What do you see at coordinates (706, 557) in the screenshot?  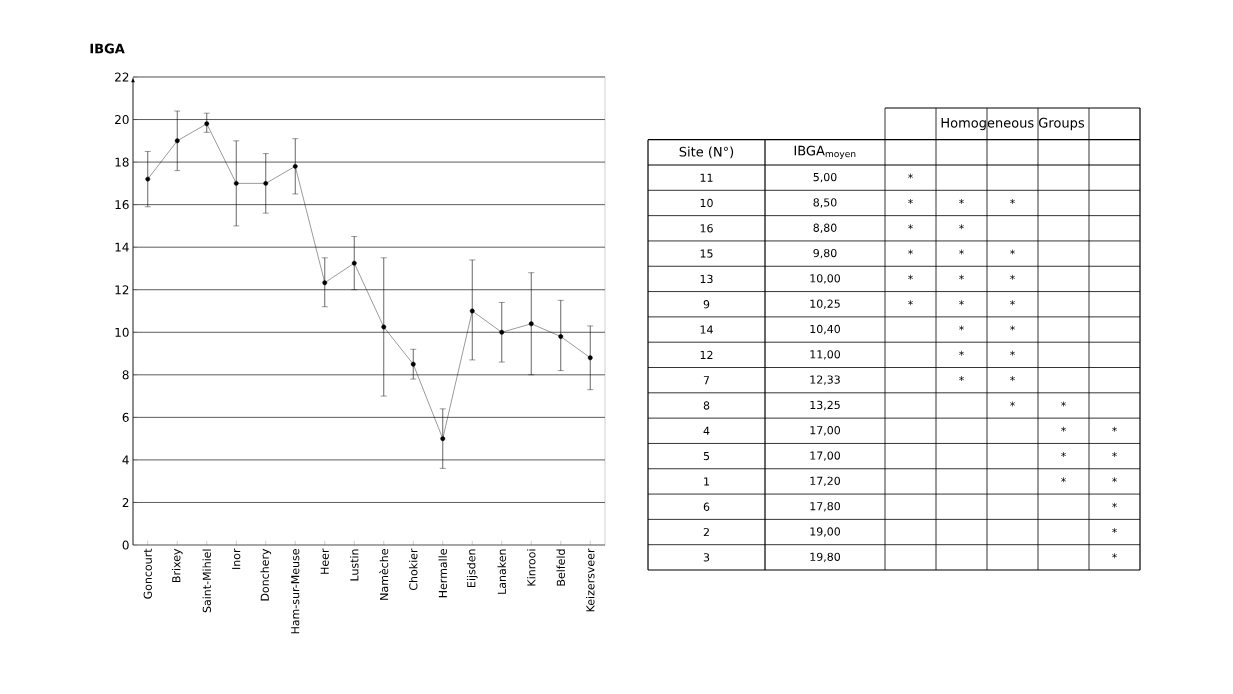 I see `y-tick-label: 3` at bounding box center [706, 557].